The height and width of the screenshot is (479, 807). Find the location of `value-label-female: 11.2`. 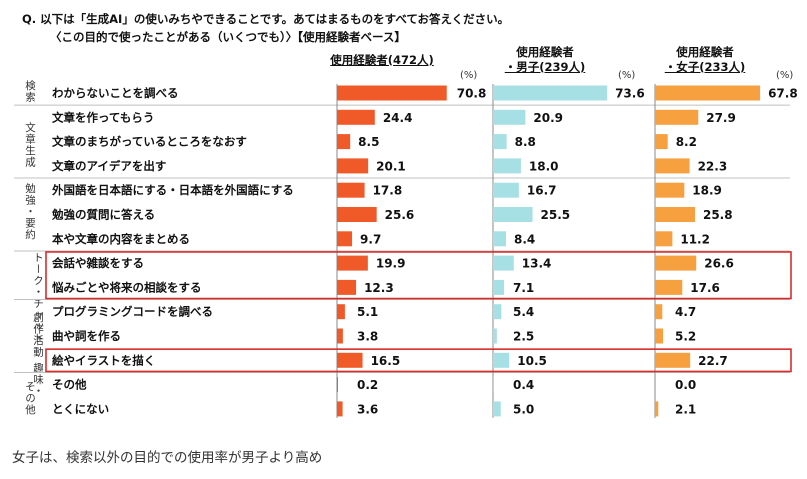

value-label-female: 11.2 is located at coordinates (695, 239).